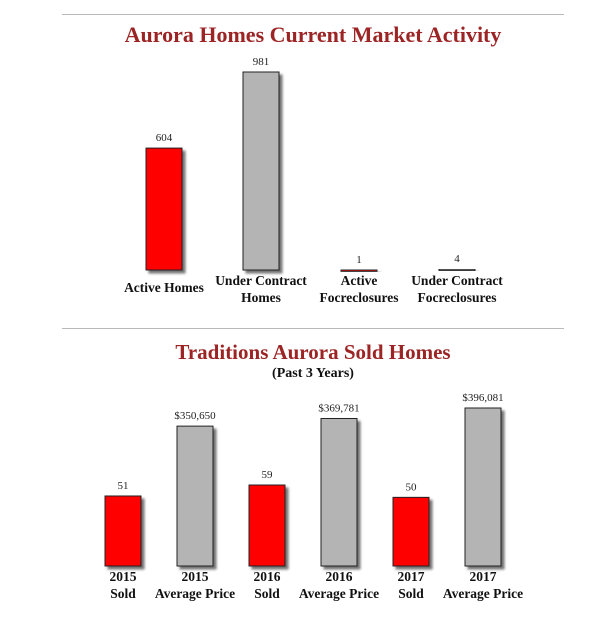 The height and width of the screenshot is (628, 599). Describe the element at coordinates (457, 259) in the screenshot. I see `chart1-value-label: 4` at that location.